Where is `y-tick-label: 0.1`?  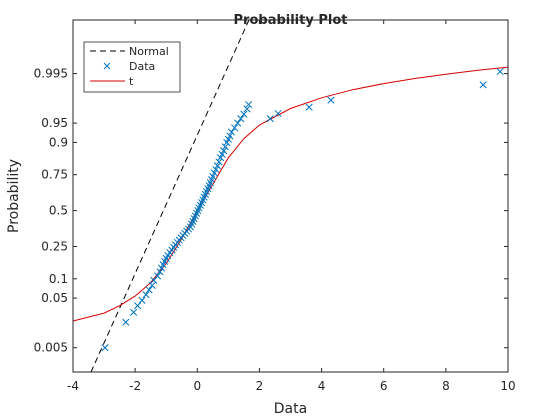
y-tick-label: 0.1 is located at coordinates (58, 279).